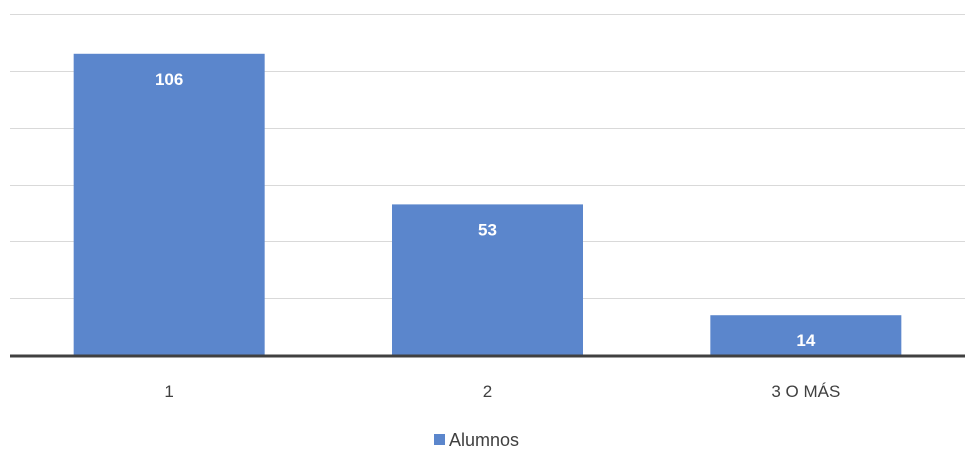 This screenshot has width=972, height=460. I want to click on data-label: 14, so click(805, 340).